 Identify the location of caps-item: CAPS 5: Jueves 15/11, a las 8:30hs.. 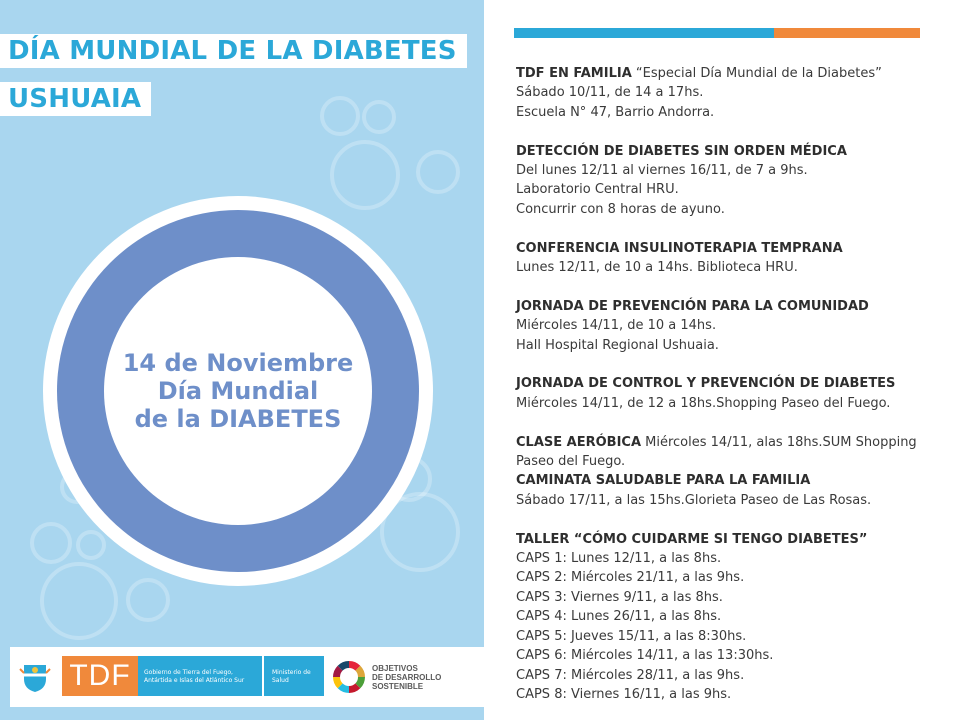
(631, 636).